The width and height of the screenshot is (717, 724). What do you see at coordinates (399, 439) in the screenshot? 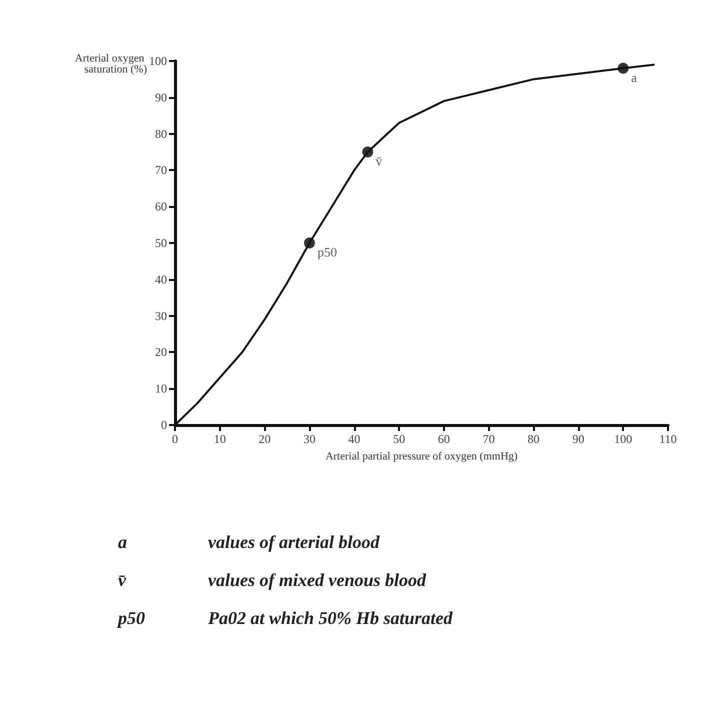
I see `x-tick-label: 50` at bounding box center [399, 439].